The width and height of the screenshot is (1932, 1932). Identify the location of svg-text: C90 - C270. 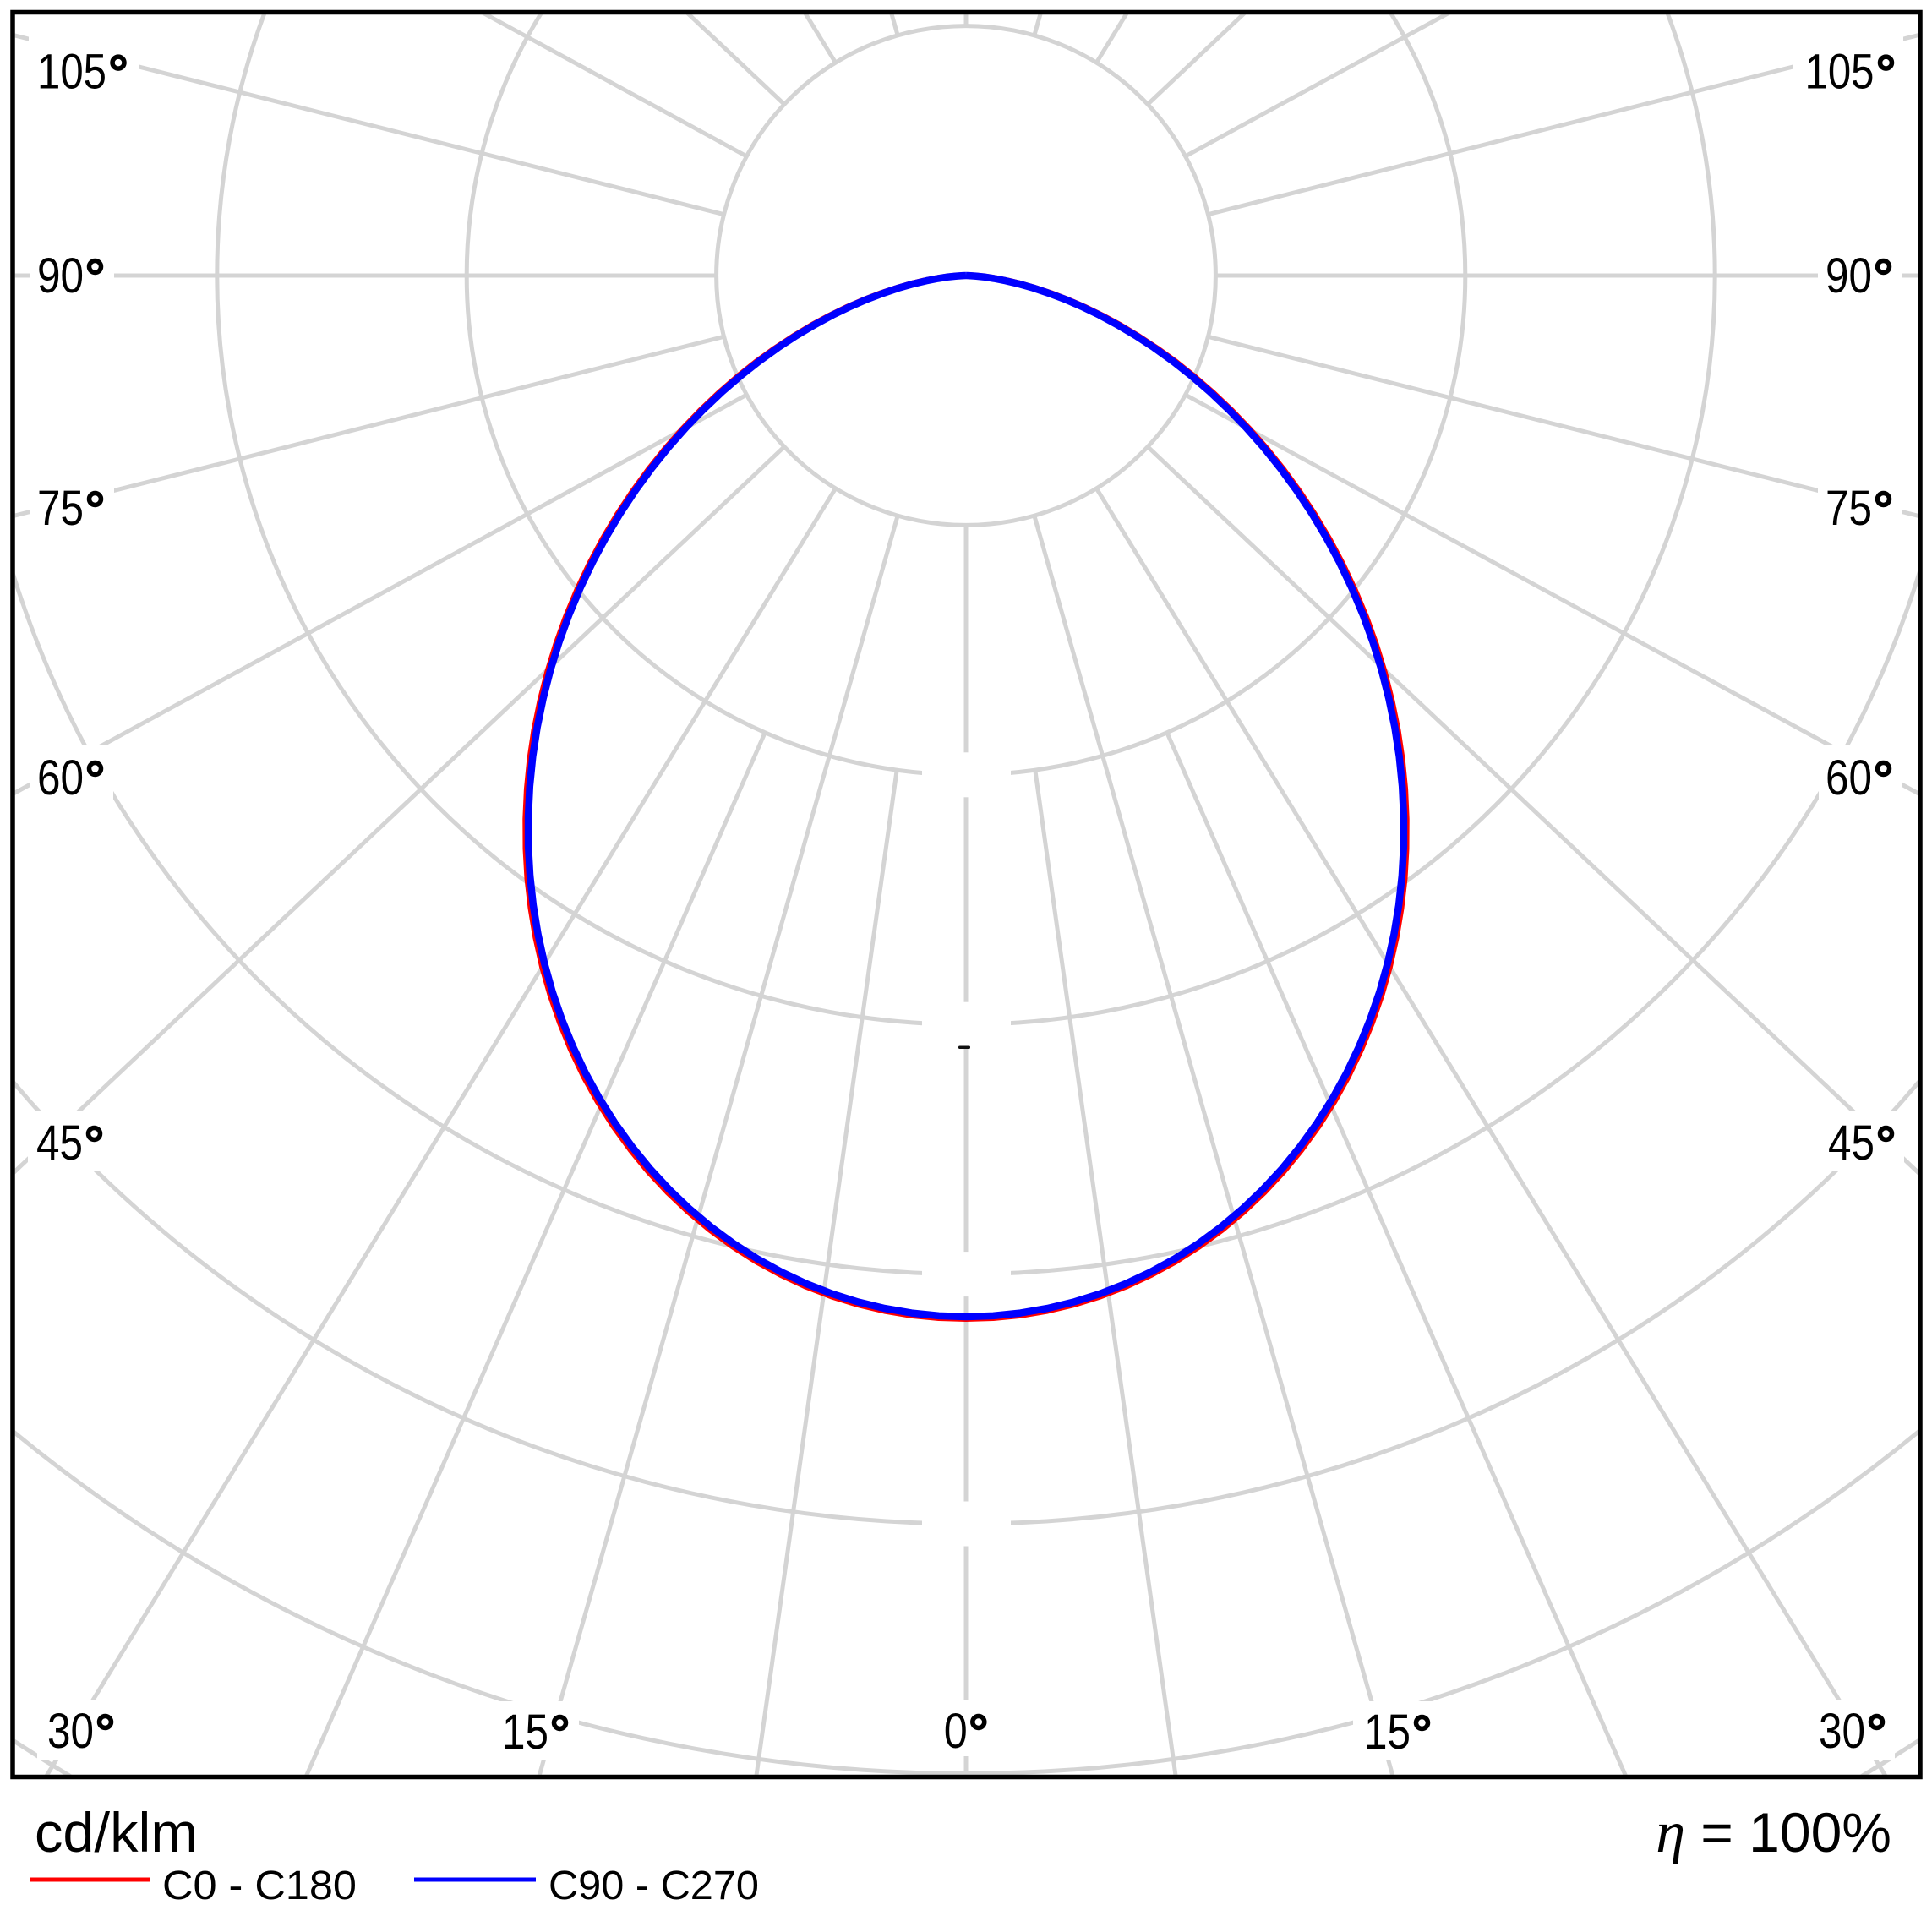
(653, 1886).